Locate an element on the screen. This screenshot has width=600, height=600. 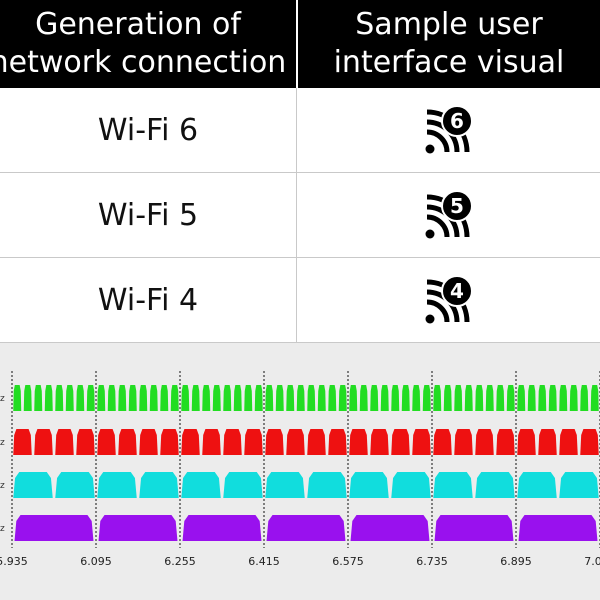
icon-number: 5 is located at coordinates (457, 206).